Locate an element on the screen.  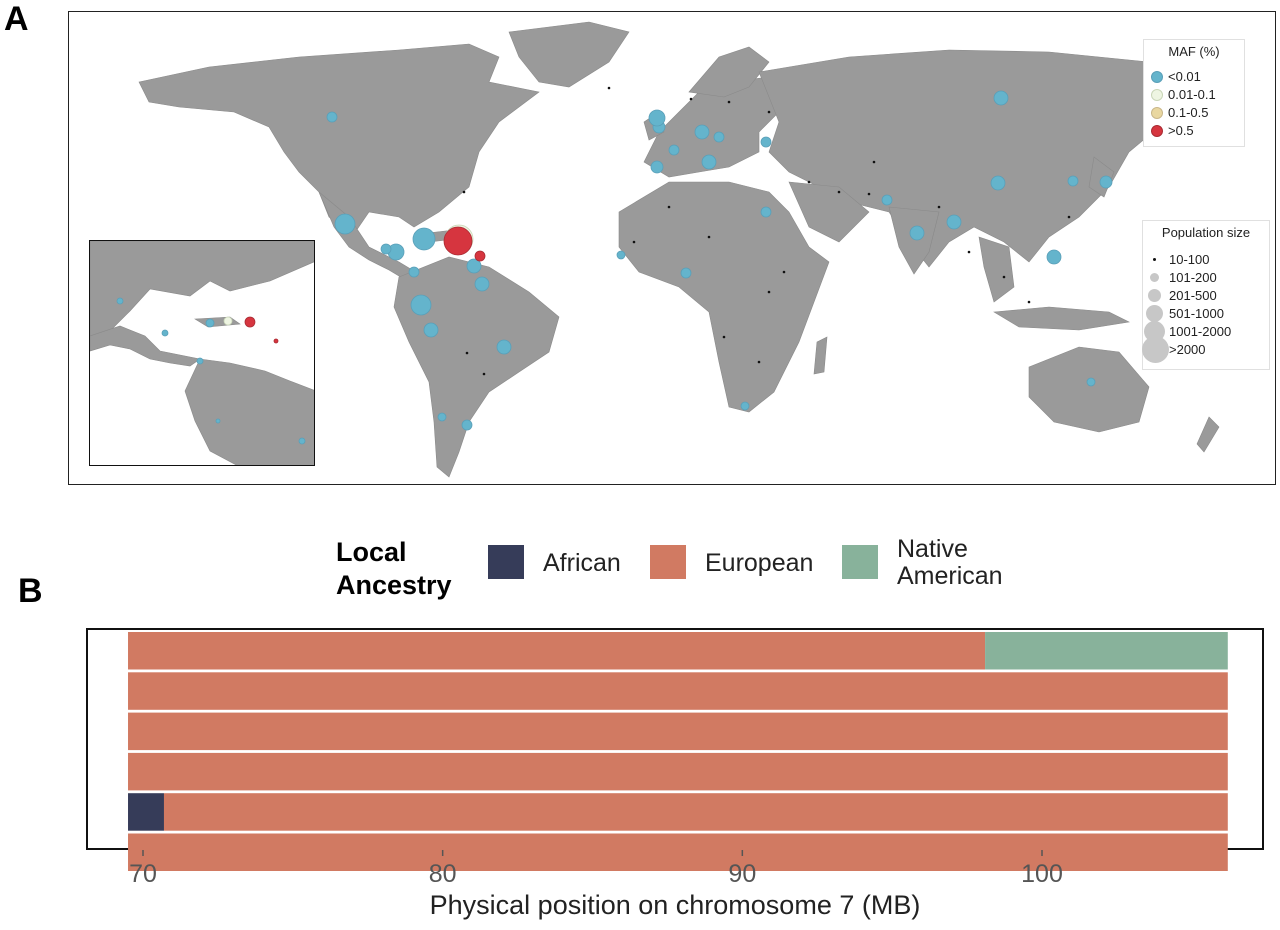
southeast-asia is located at coordinates (996, 269).